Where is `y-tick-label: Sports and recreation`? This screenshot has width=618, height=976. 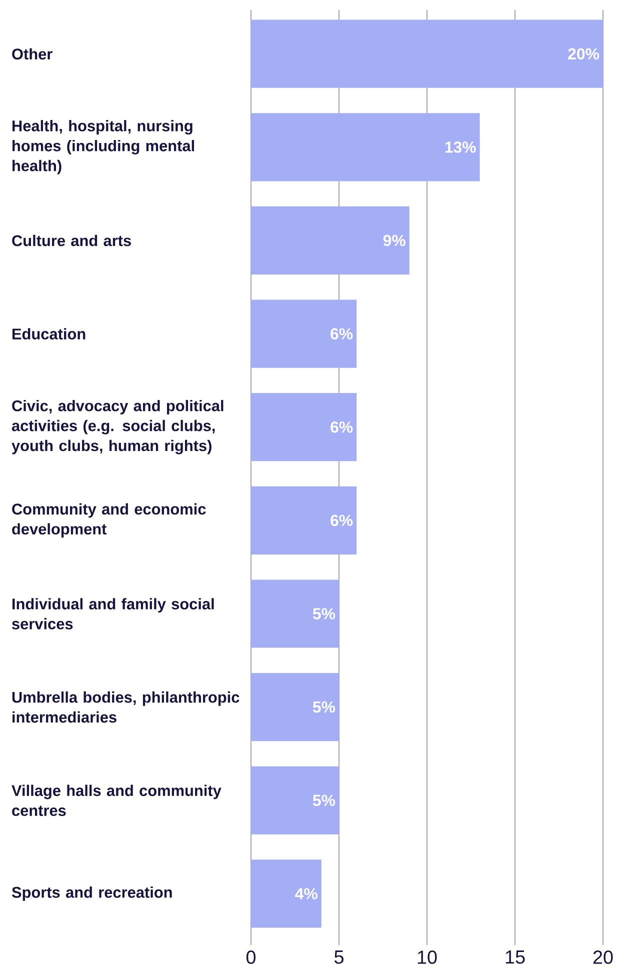 y-tick-label: Sports and recreation is located at coordinates (92, 893).